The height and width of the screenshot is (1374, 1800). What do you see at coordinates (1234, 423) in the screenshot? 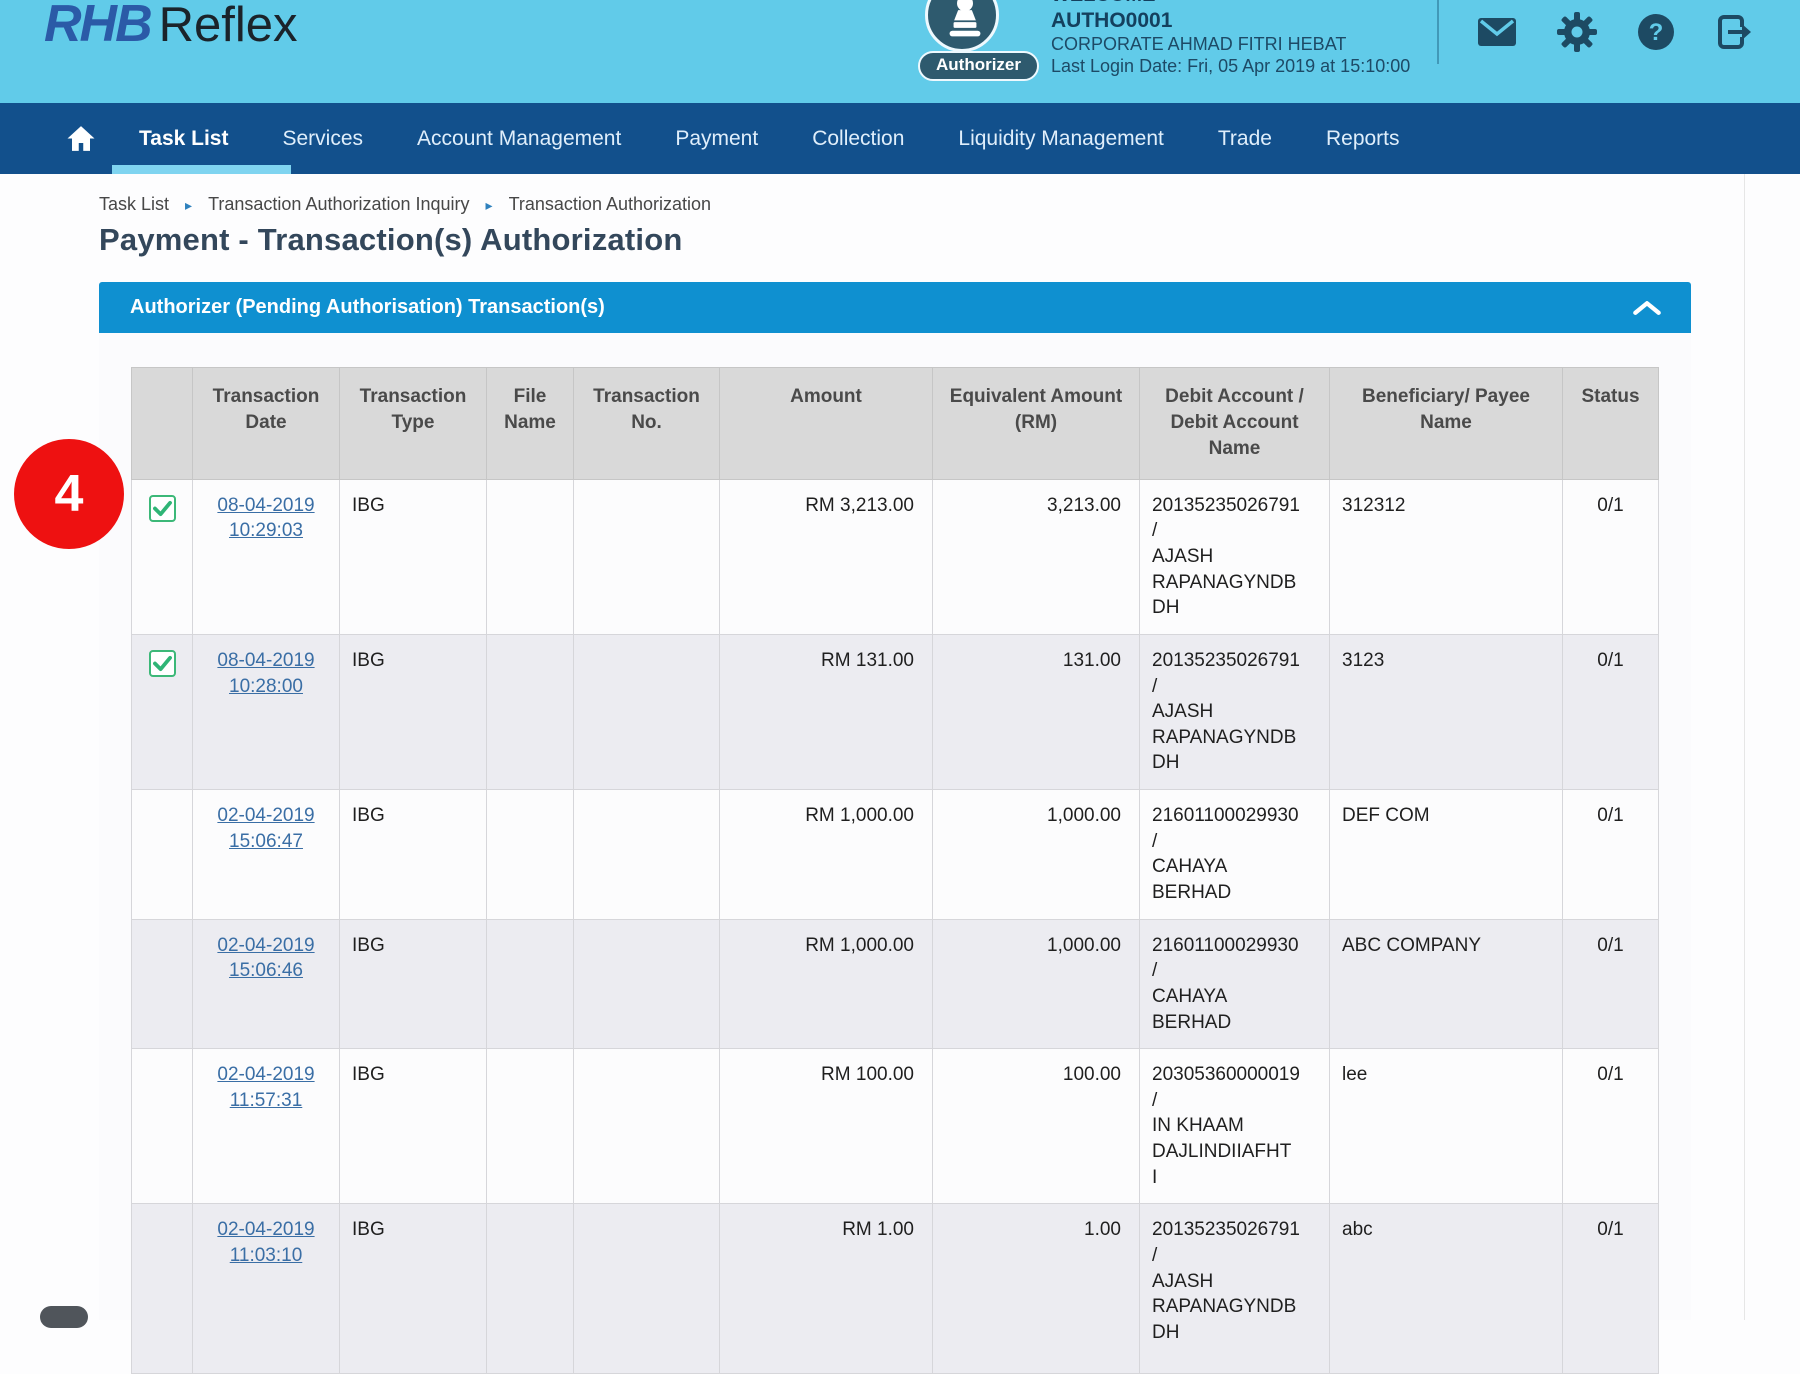
I see `col-header-debit-account: Debit Account / Debit Account Name` at bounding box center [1234, 423].